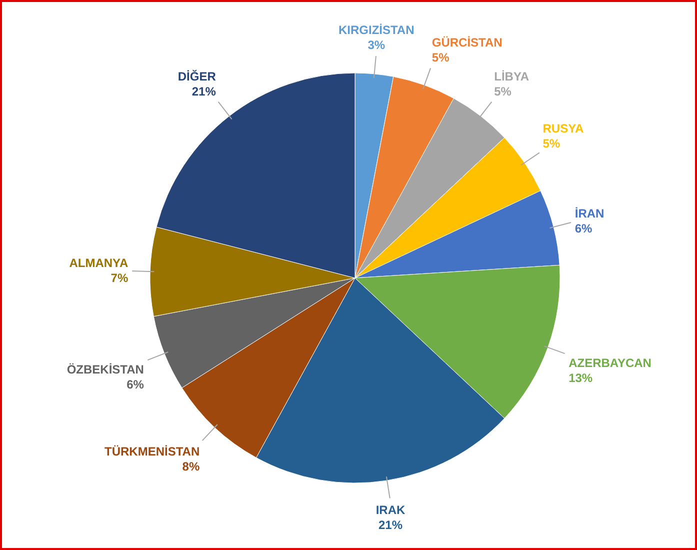 This screenshot has width=697, height=550. I want to click on slice-label: AZERBAYCAN, so click(610, 363).